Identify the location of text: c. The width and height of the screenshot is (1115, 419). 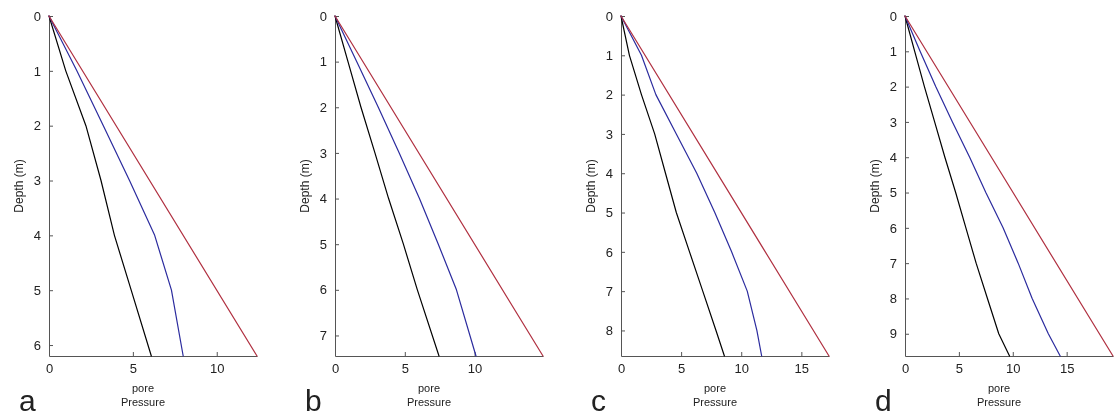
(598, 400).